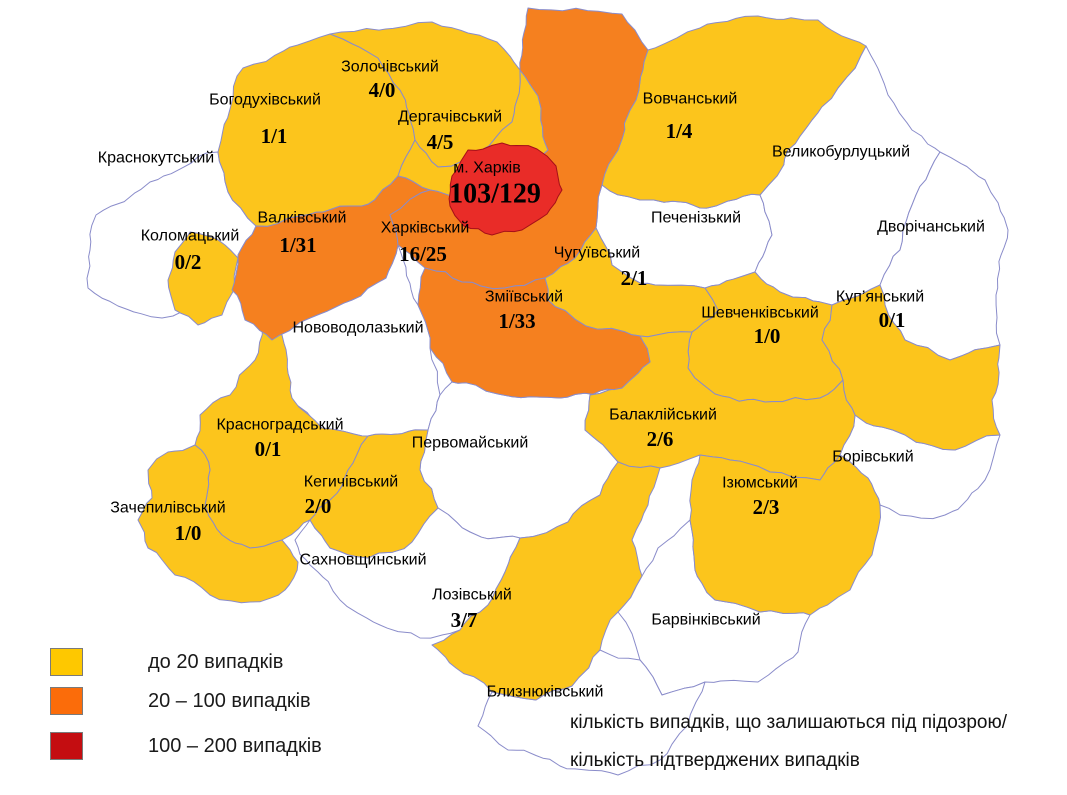 This screenshot has width=1067, height=795. What do you see at coordinates (464, 620) in the screenshot?
I see `region-value-label: 3/7` at bounding box center [464, 620].